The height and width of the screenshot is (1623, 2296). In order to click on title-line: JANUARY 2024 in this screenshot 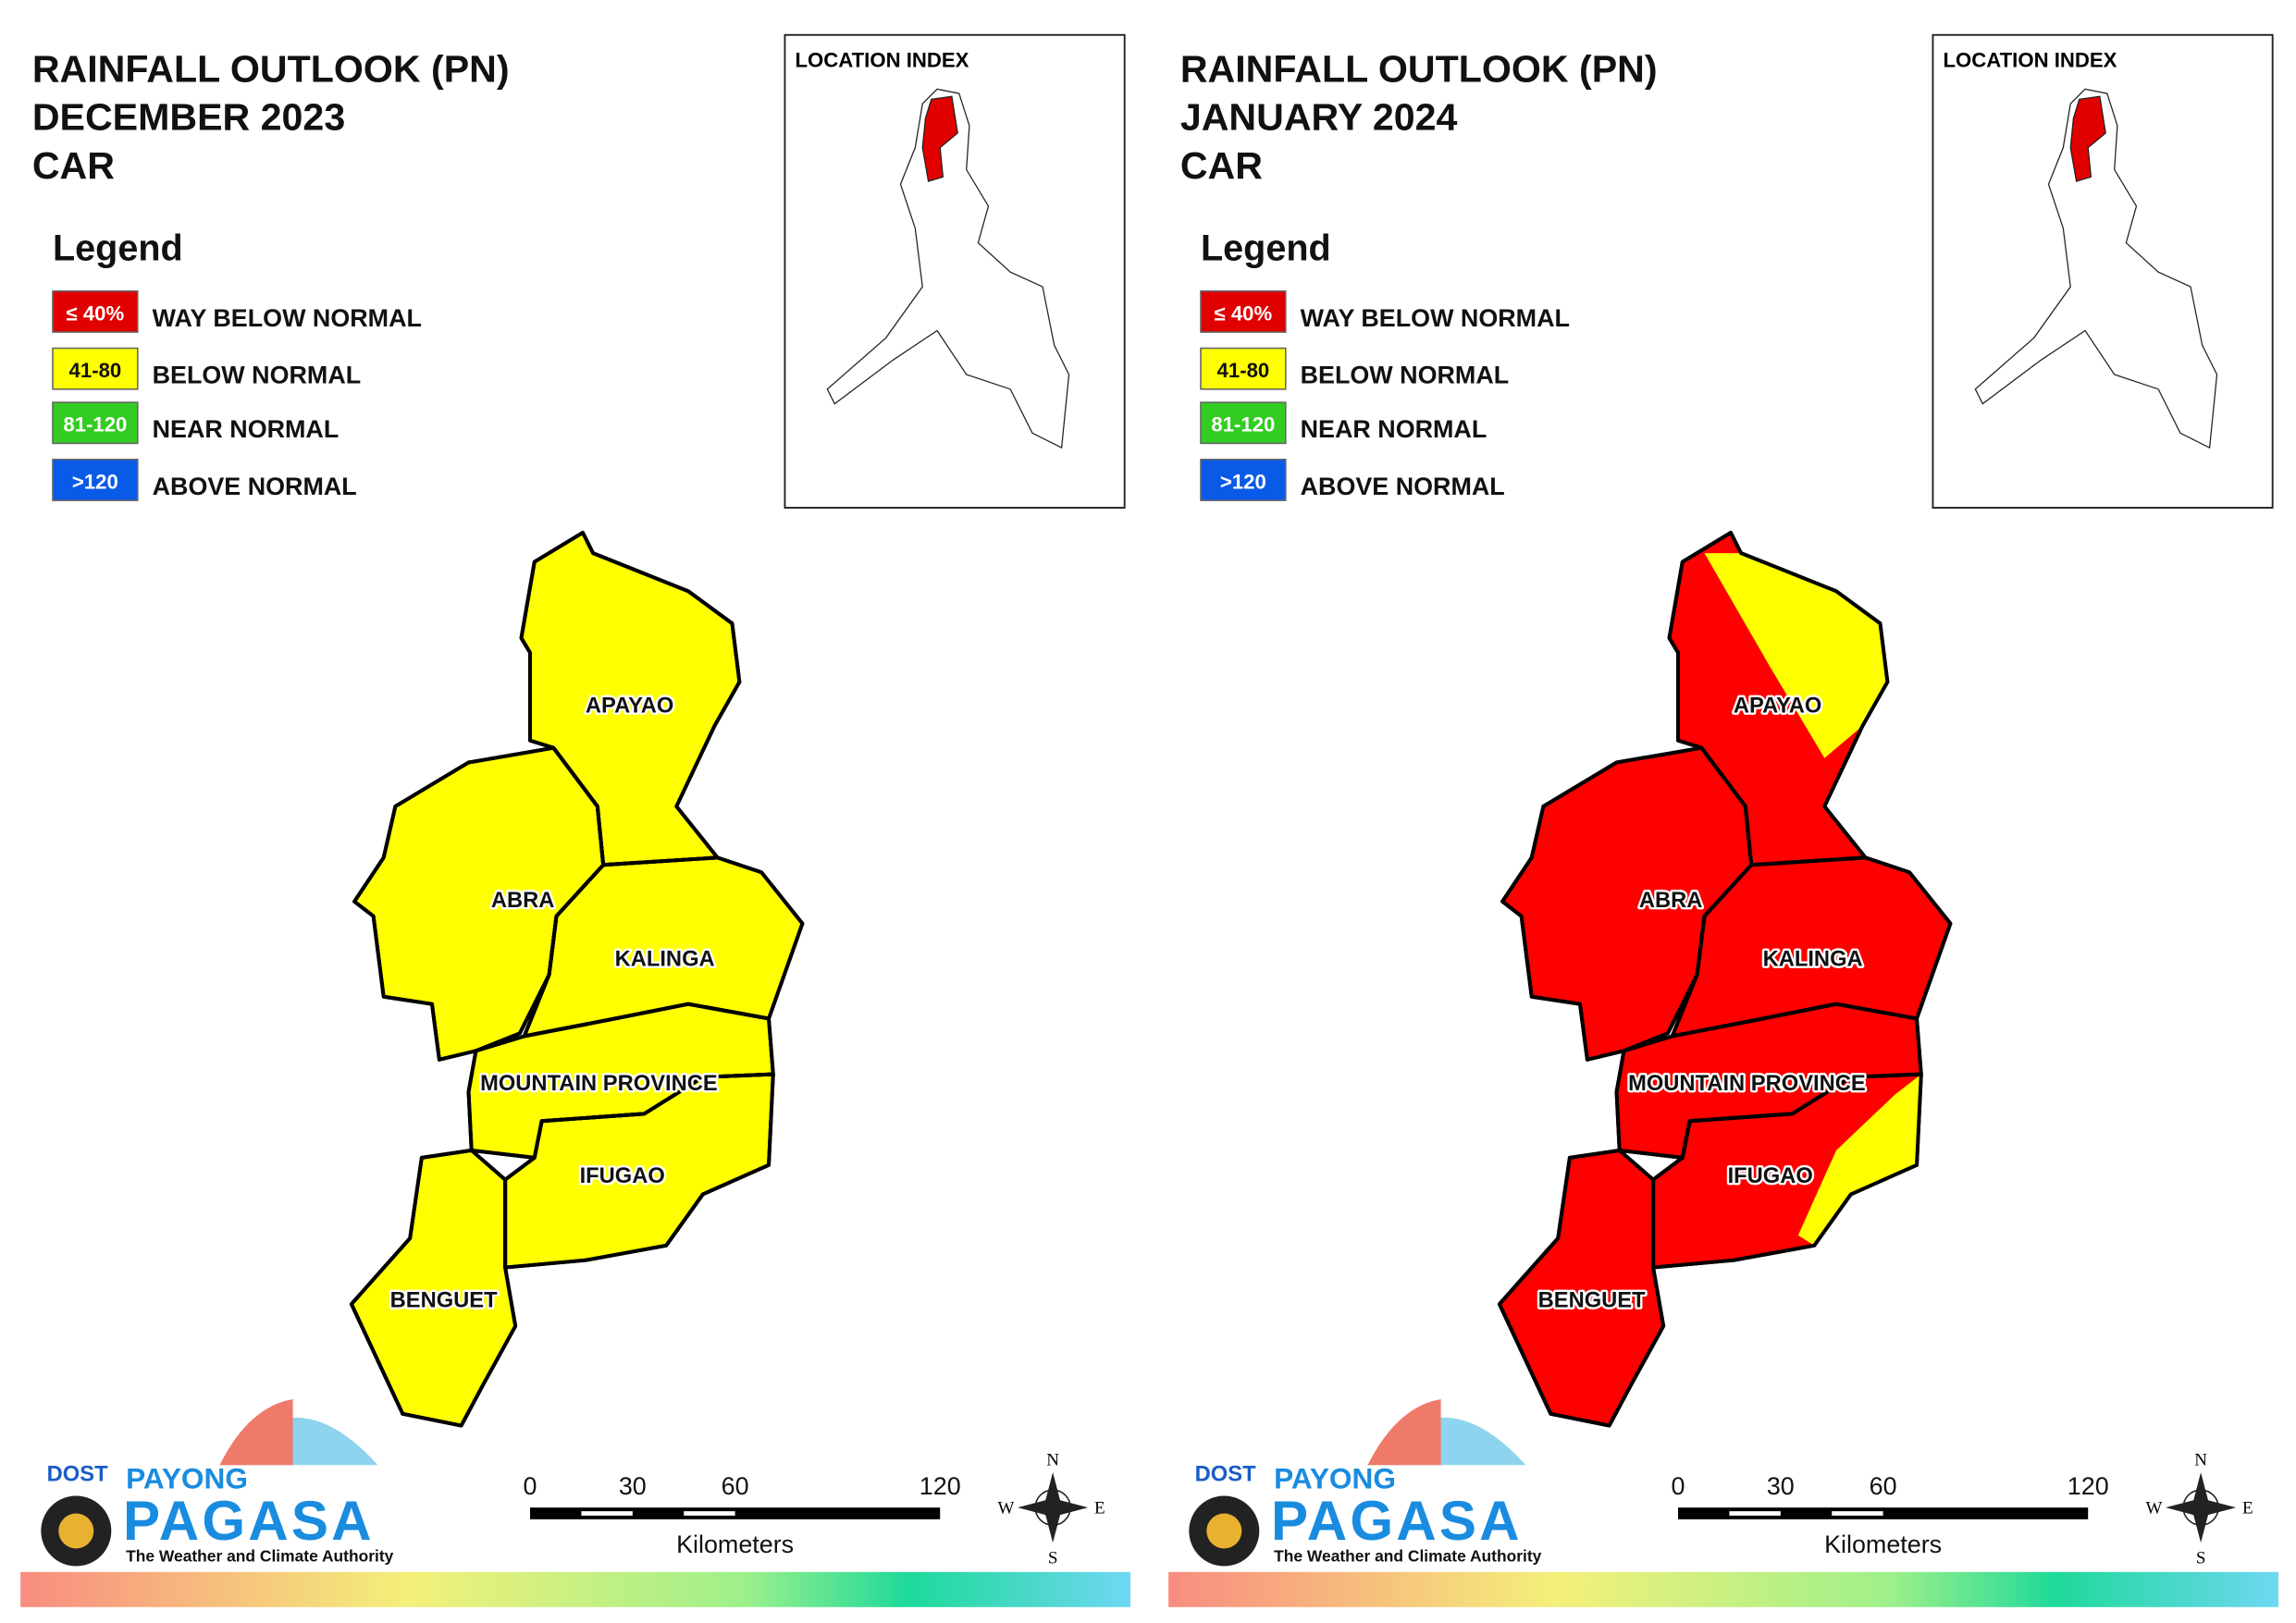, I will do `click(1319, 117)`.